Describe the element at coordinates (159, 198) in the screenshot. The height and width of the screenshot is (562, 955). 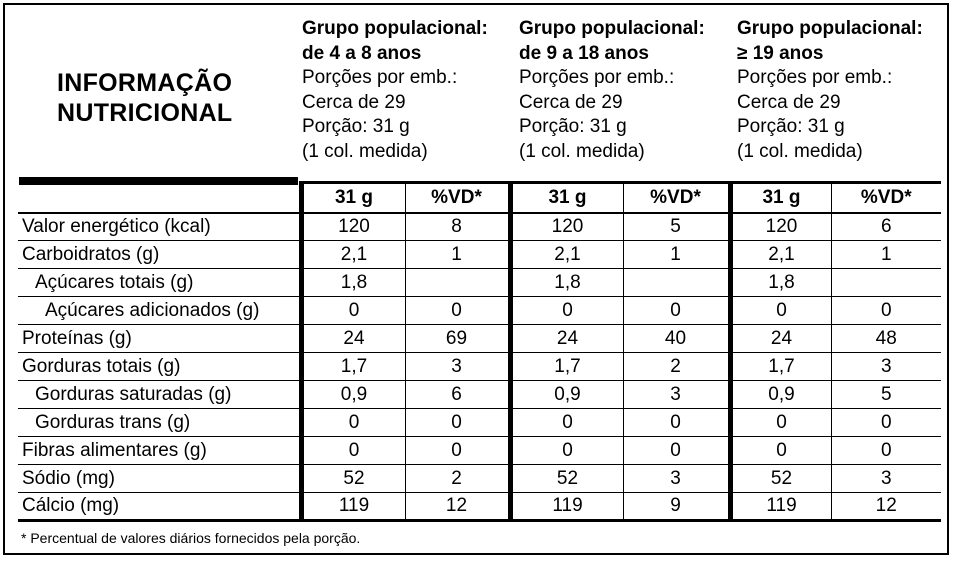
I see `header-spacer` at that location.